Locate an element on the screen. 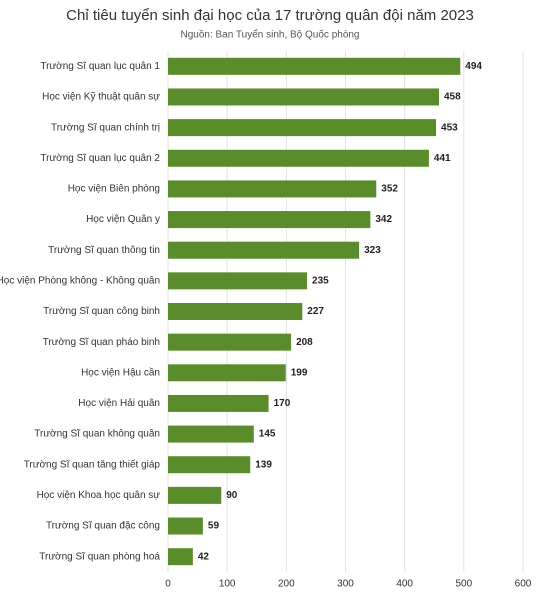  value-label: 235 is located at coordinates (320, 280).